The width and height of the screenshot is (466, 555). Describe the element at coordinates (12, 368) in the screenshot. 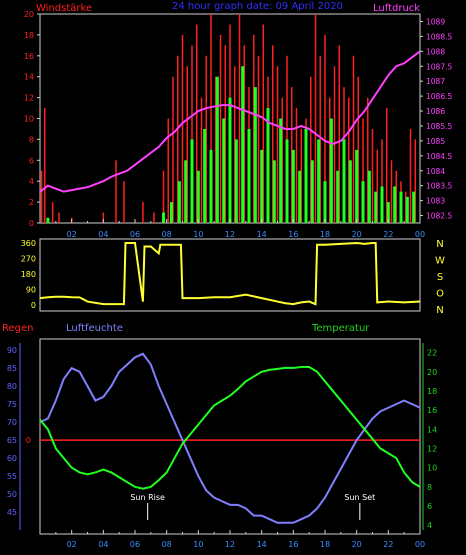

I see `humidity-tick-label: 85` at that location.